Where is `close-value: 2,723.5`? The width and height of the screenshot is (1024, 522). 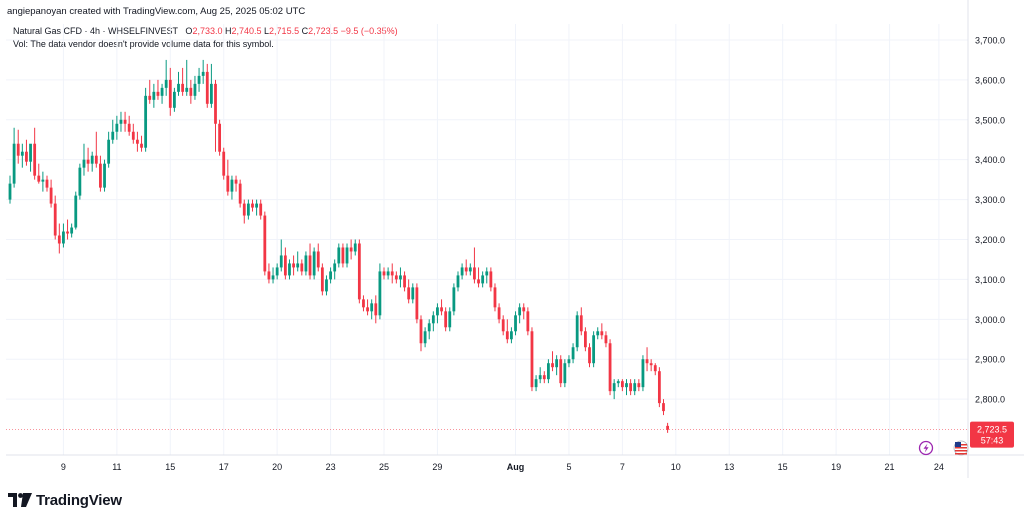
close-value: 2,723.5 is located at coordinates (323, 31).